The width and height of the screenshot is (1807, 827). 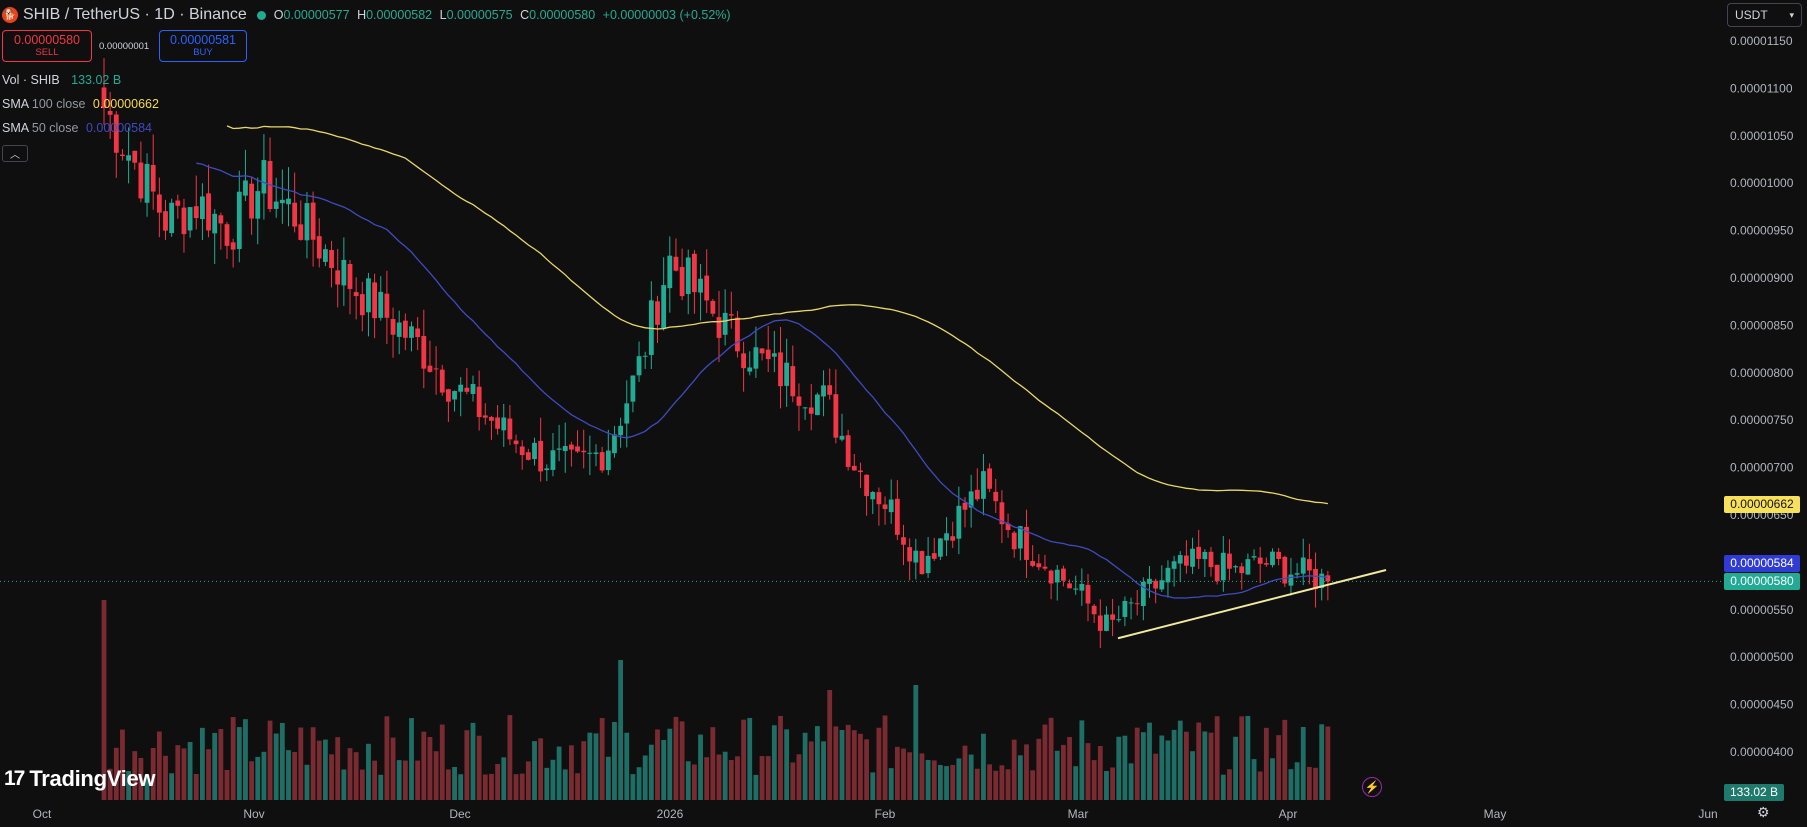 I want to click on gear-icon: ⚙, so click(x=1763, y=812).